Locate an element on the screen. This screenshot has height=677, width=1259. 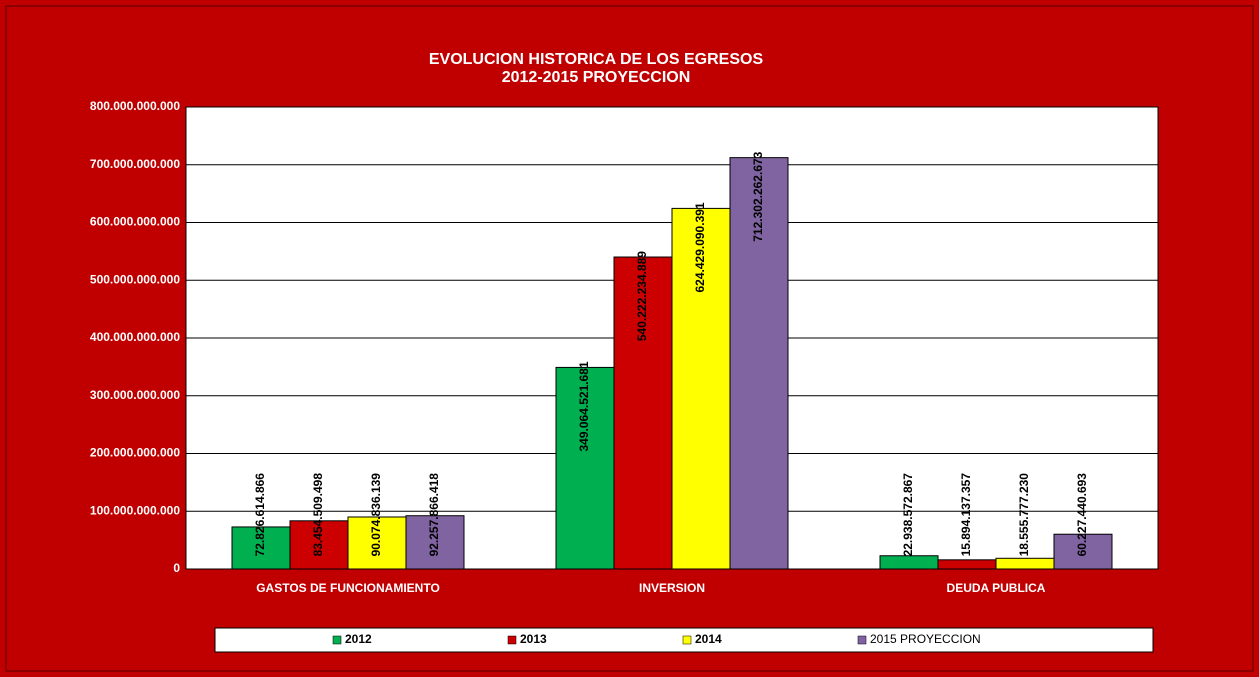
legend-label: 2015 PROYECCION is located at coordinates (925, 639).